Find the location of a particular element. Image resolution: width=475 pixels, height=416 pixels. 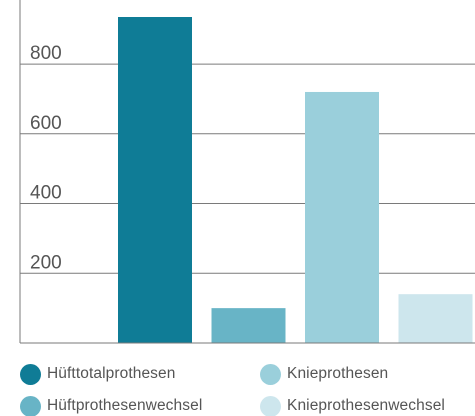

legend-label: Hüfttotalprothesen is located at coordinates (111, 373).